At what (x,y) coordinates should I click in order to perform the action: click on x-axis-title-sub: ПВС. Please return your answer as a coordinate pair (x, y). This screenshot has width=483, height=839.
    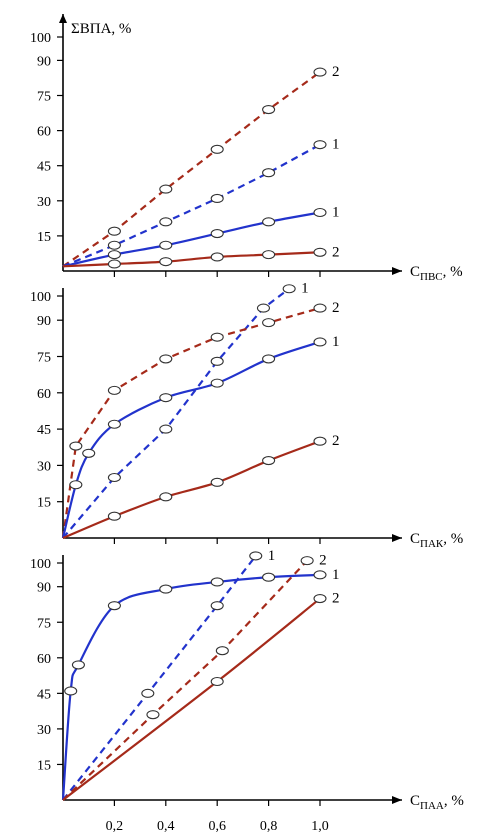
    Looking at the image, I should click on (431, 277).